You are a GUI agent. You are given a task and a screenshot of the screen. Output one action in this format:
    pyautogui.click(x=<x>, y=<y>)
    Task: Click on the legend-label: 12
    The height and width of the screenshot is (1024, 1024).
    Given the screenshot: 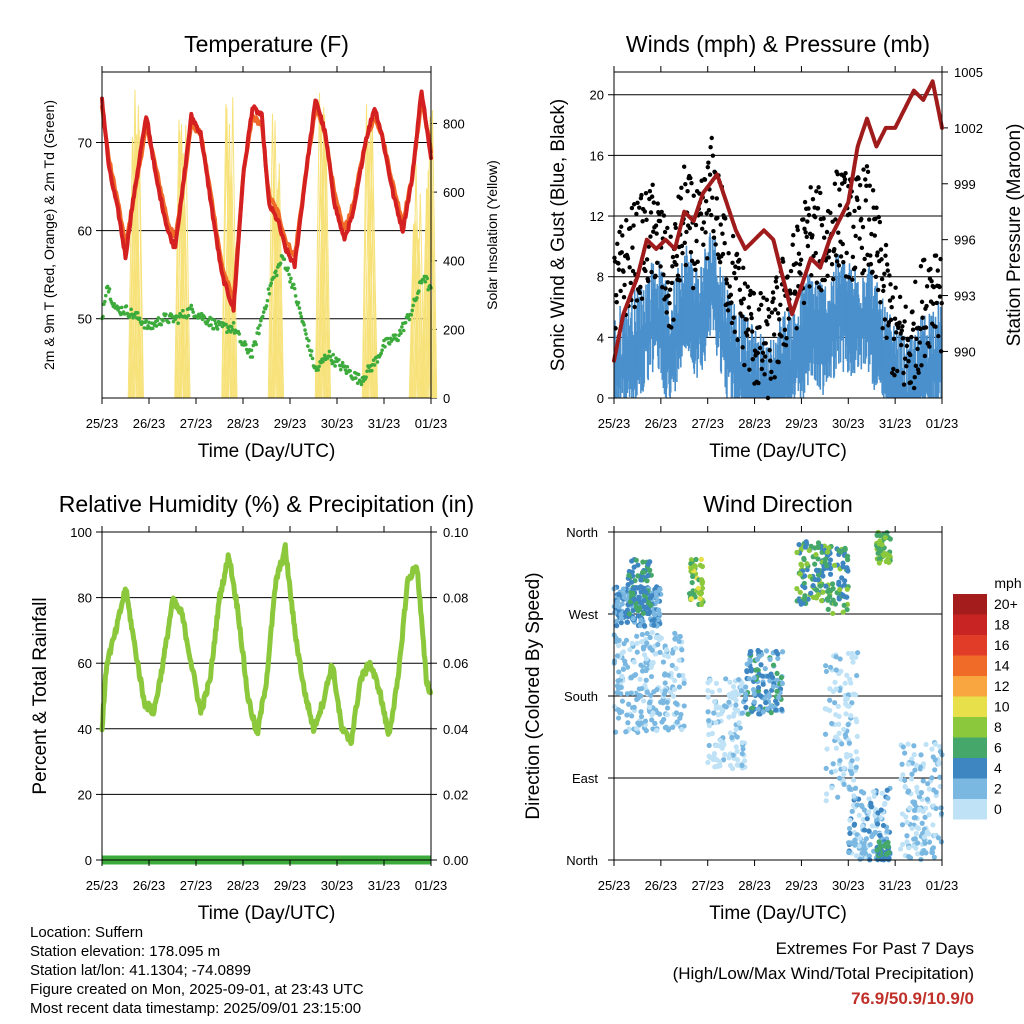 What is the action you would take?
    pyautogui.click(x=1002, y=686)
    